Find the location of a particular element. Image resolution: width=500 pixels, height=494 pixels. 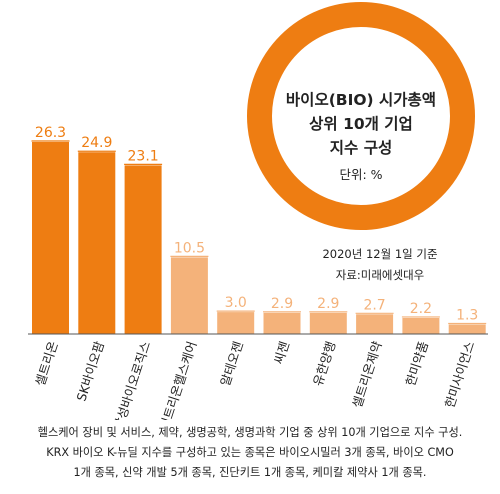

chart-title-line-1: 바이오(BIO) 시가총액 is located at coordinates (361, 100).